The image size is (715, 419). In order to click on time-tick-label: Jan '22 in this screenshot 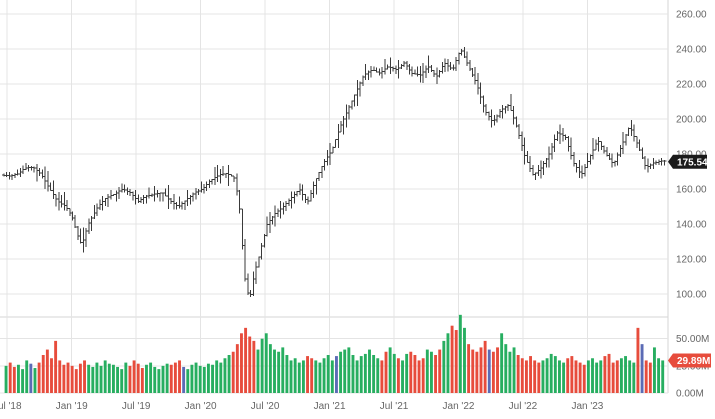, I will do `click(459, 406)`.